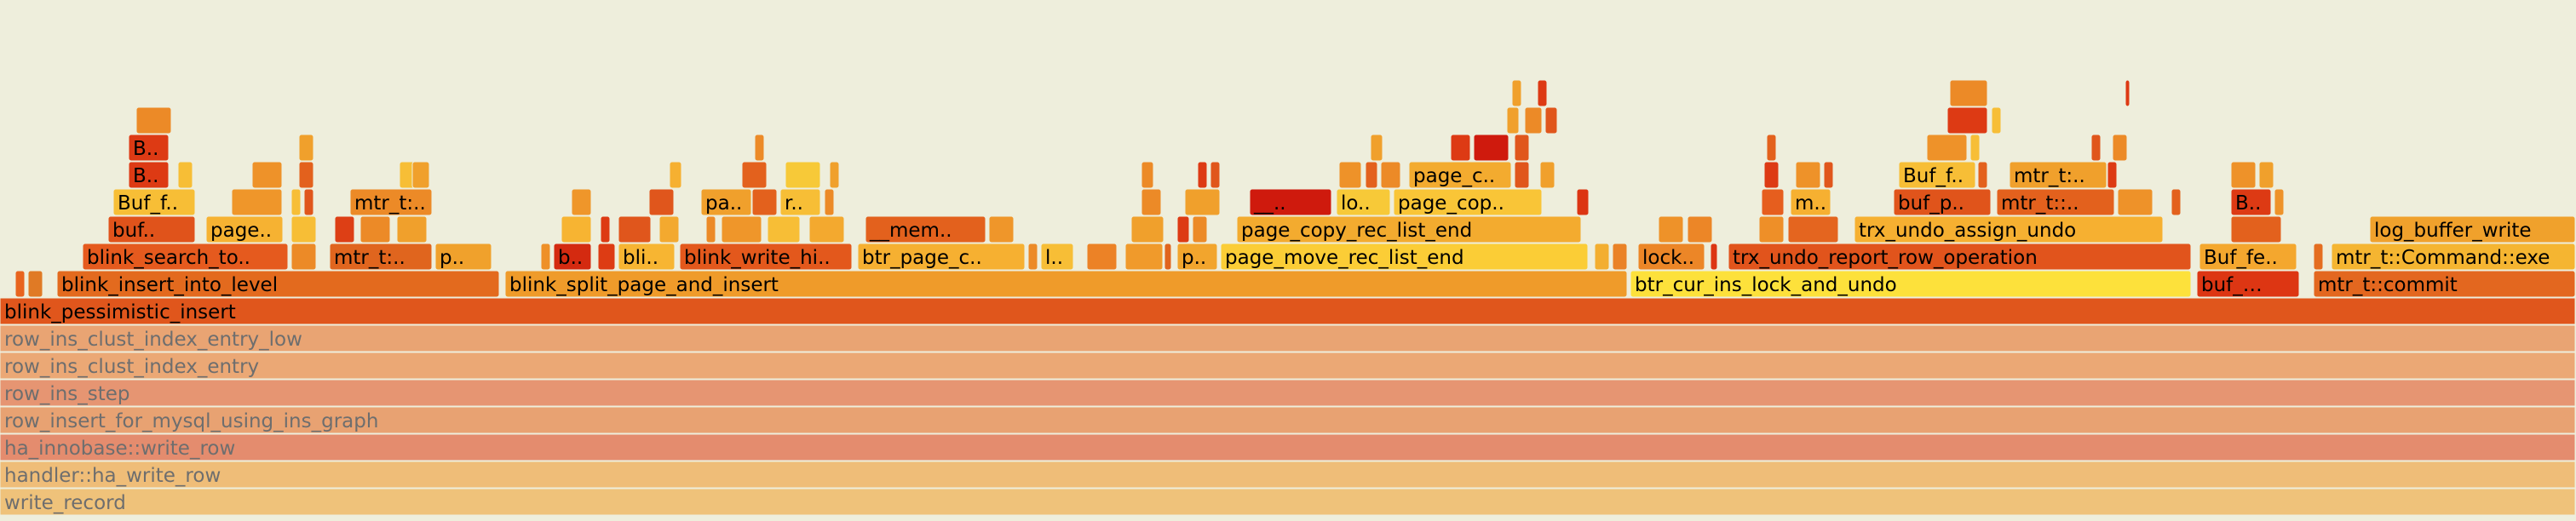 The image size is (2576, 521). What do you see at coordinates (1671, 257) in the screenshot?
I see `flame-frame: lock..` at bounding box center [1671, 257].